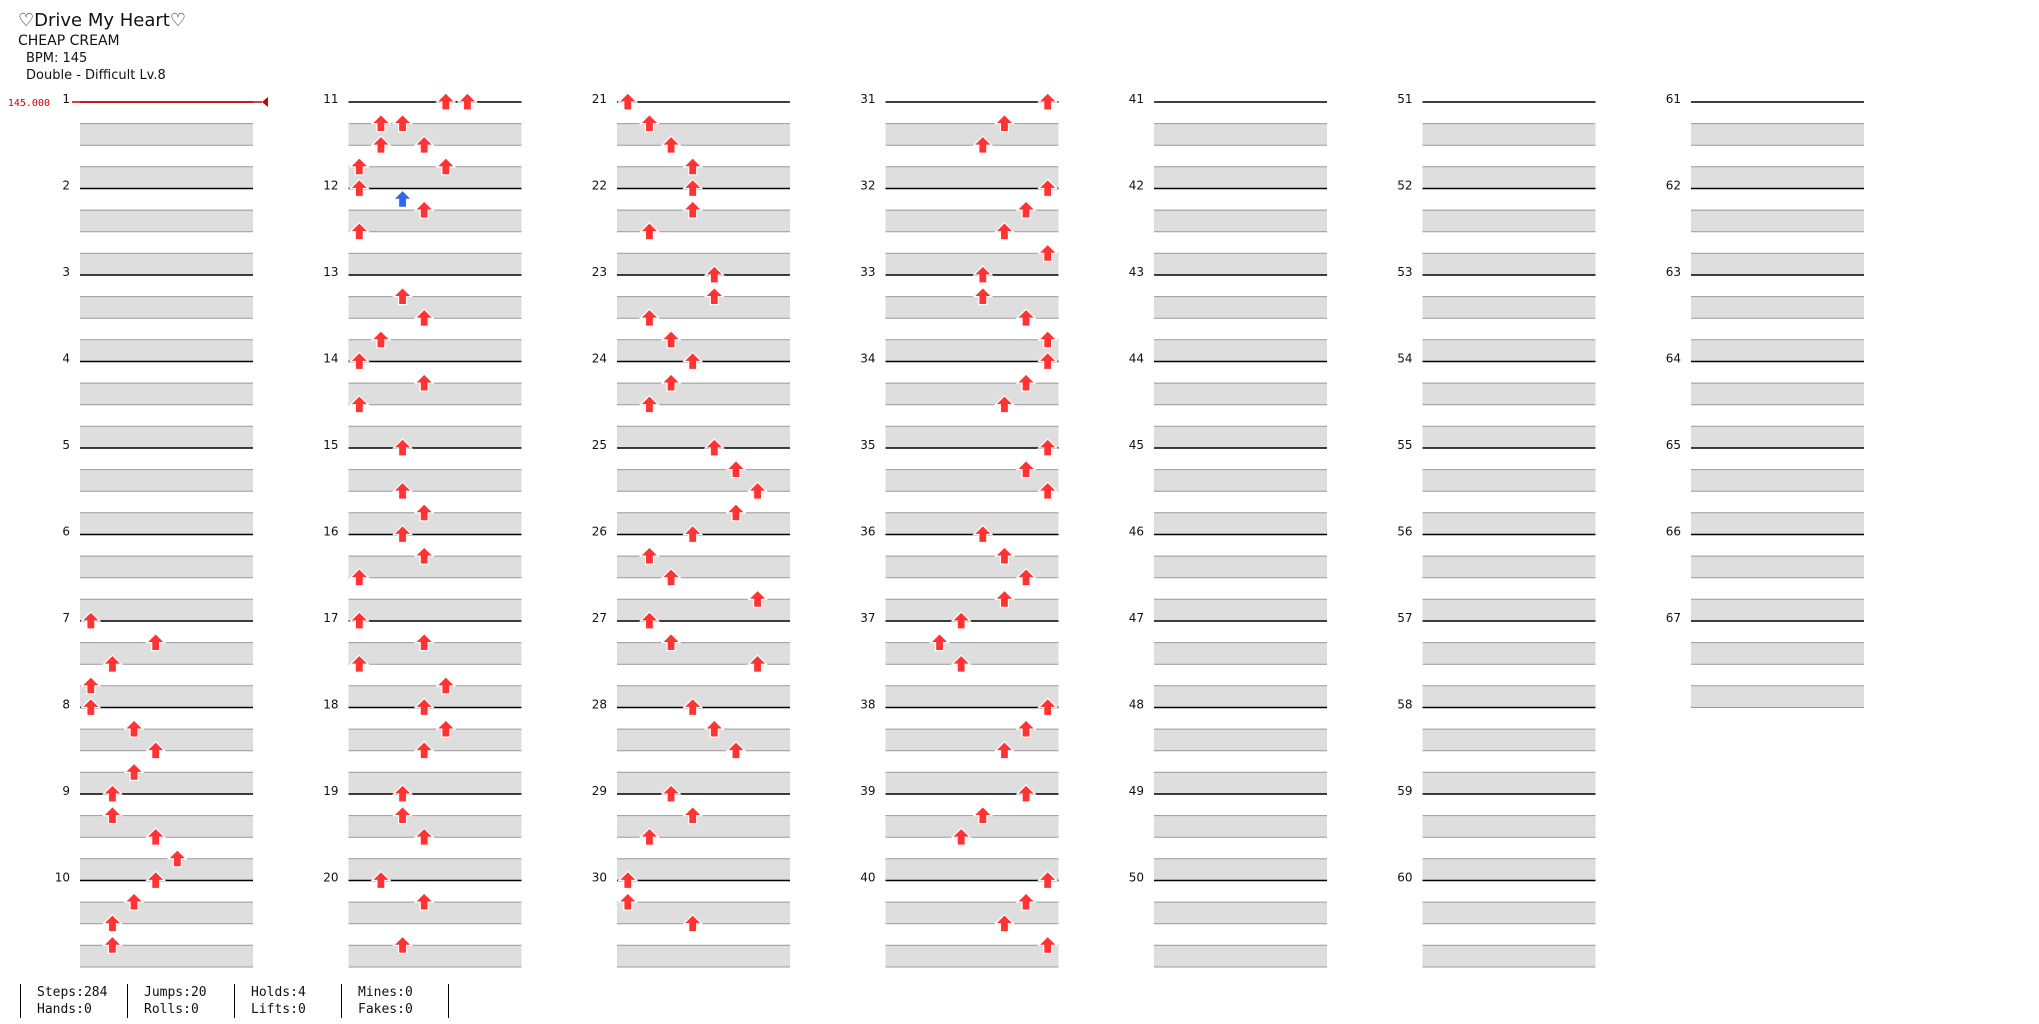 The image size is (2039, 1024). What do you see at coordinates (599, 532) in the screenshot?
I see `measure-number: 26` at bounding box center [599, 532].